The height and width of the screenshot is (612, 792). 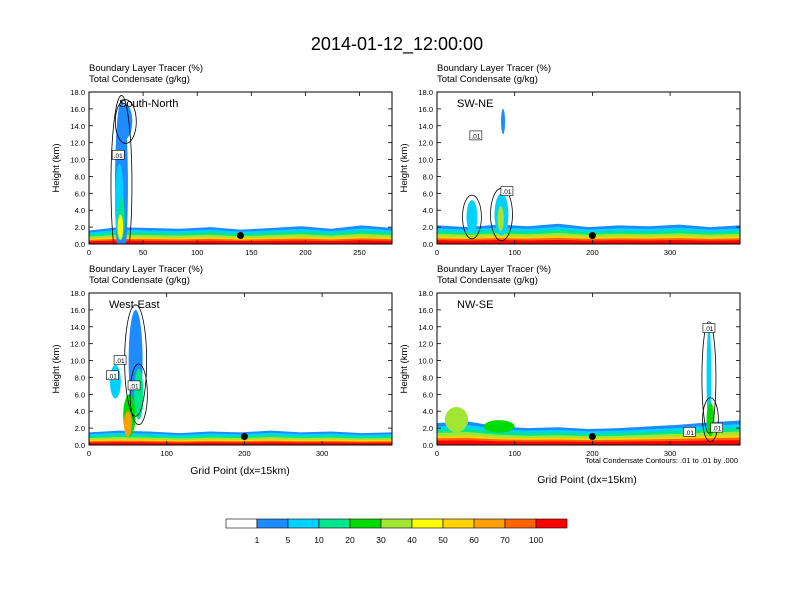 What do you see at coordinates (350, 540) in the screenshot?
I see `colorbar-label: 20` at bounding box center [350, 540].